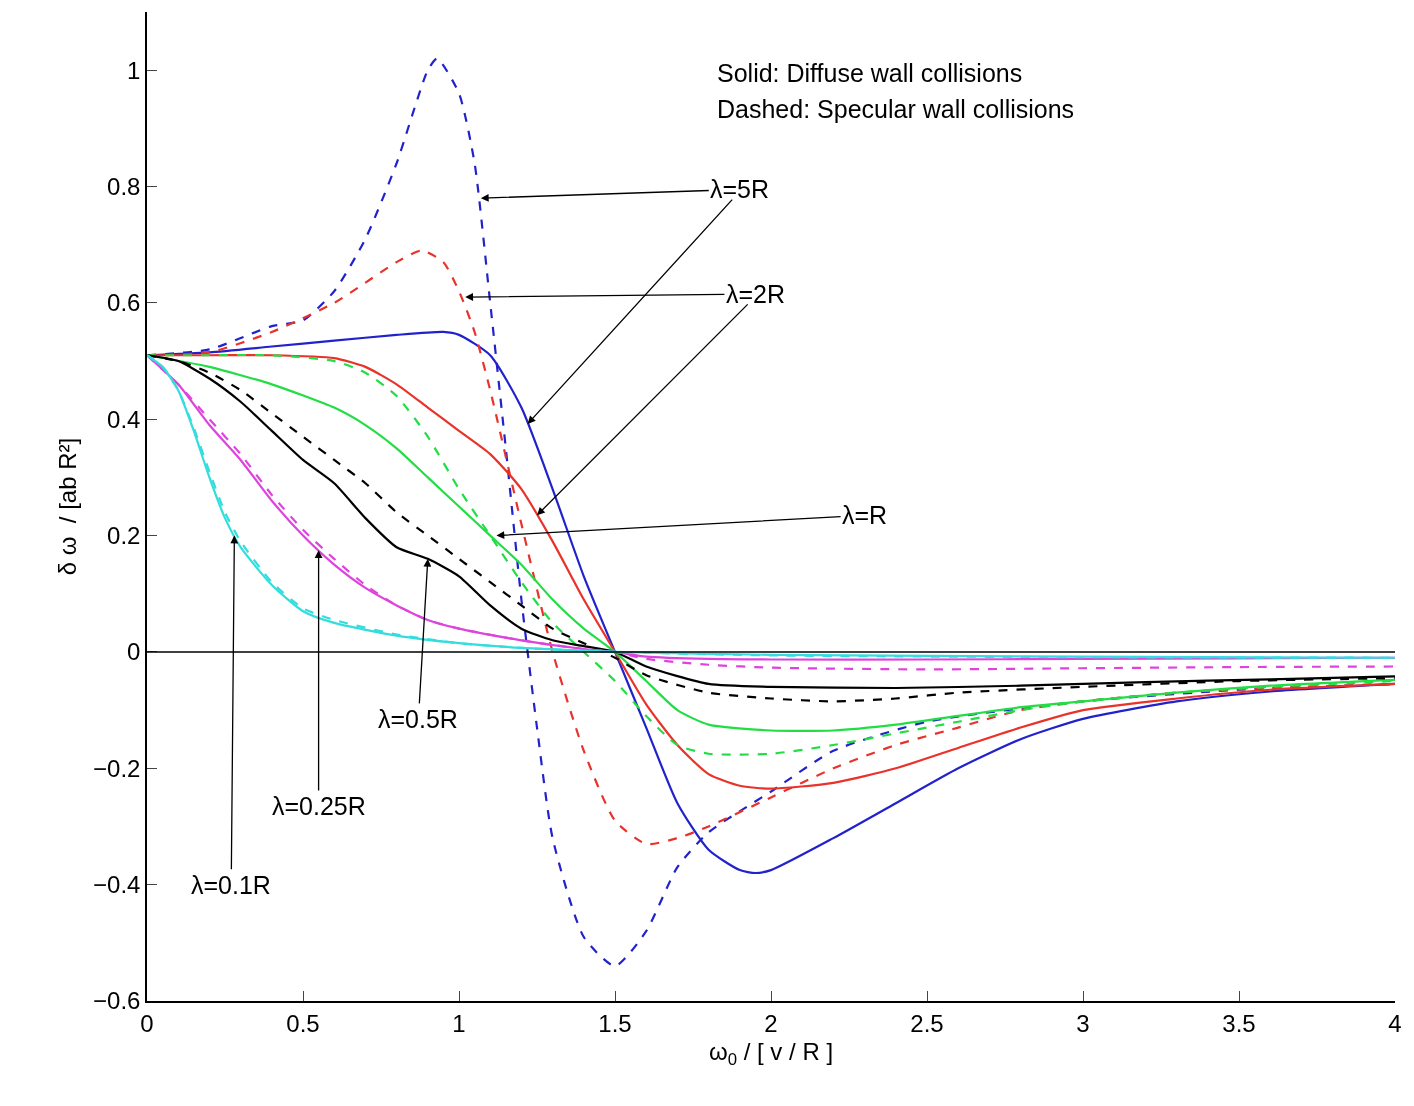 Image resolution: width=1414 pixels, height=1106 pixels. What do you see at coordinates (124, 303) in the screenshot?
I see `y-tick-label: 0.6` at bounding box center [124, 303].